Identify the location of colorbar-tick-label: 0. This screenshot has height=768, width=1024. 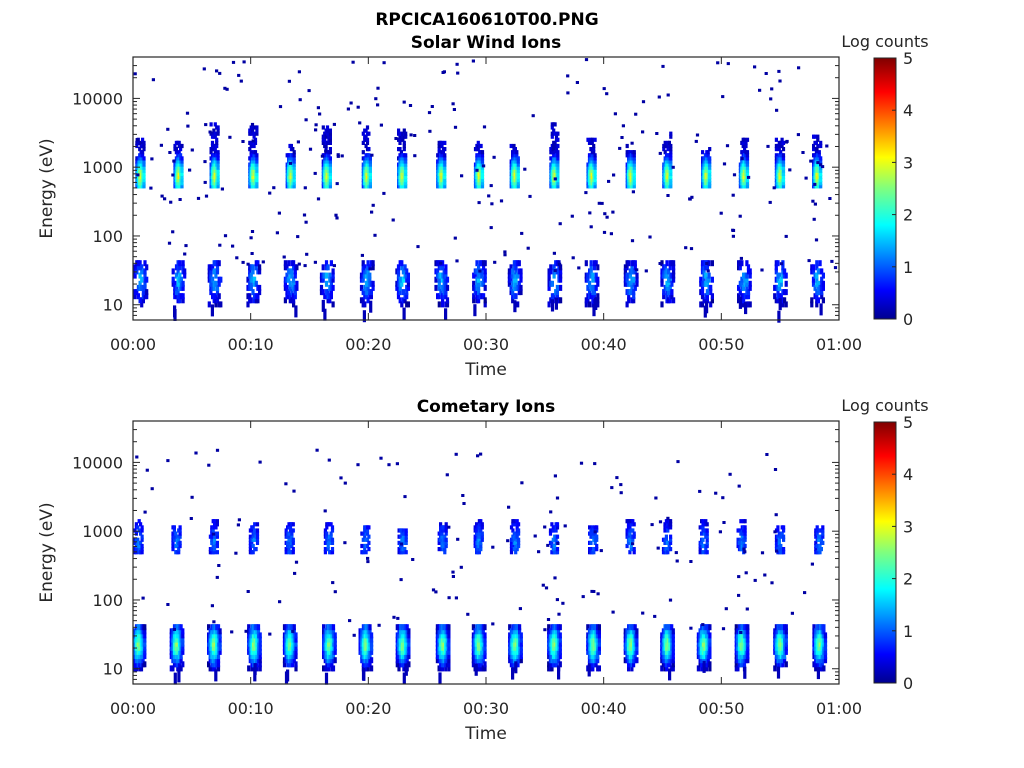
(908, 319).